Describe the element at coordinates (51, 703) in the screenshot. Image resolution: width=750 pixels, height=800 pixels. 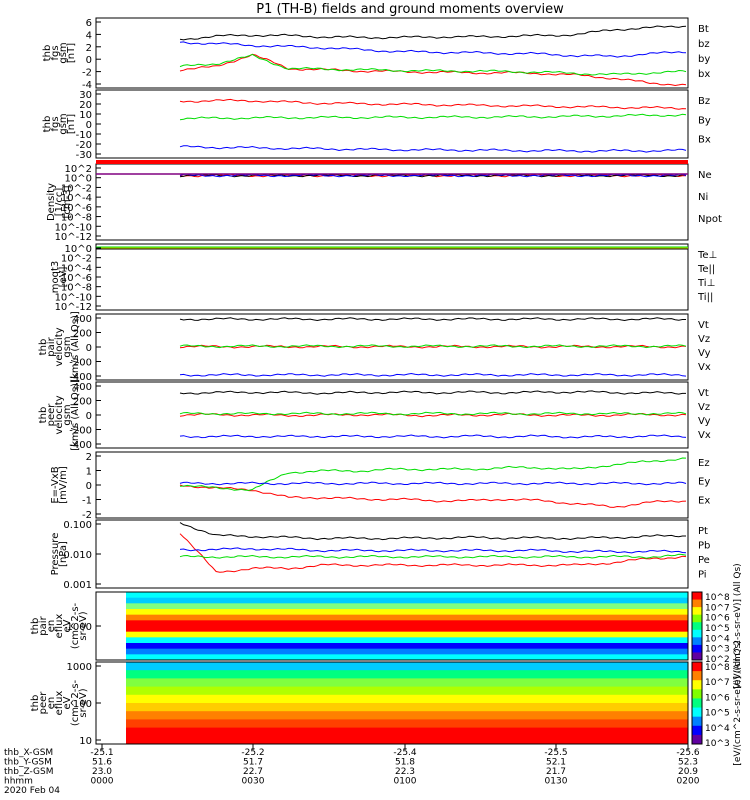
I see `y-axis-label: en` at that location.